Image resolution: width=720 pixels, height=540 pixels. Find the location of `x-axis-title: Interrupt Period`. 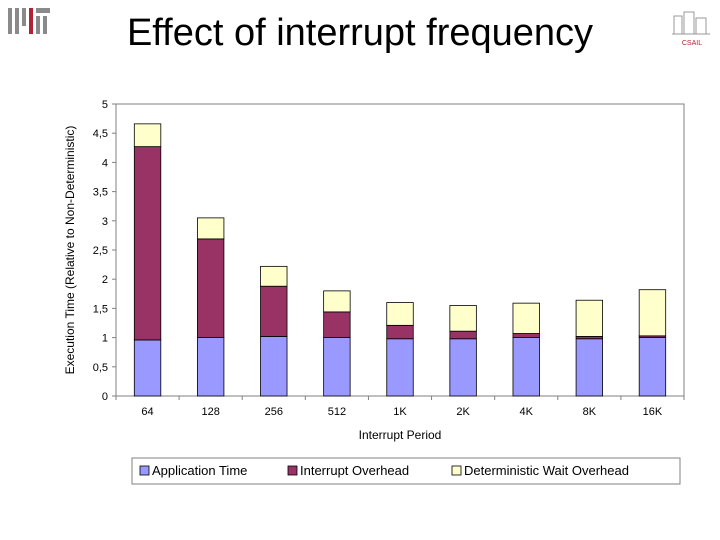

x-axis-title: Interrupt Period is located at coordinates (400, 435).